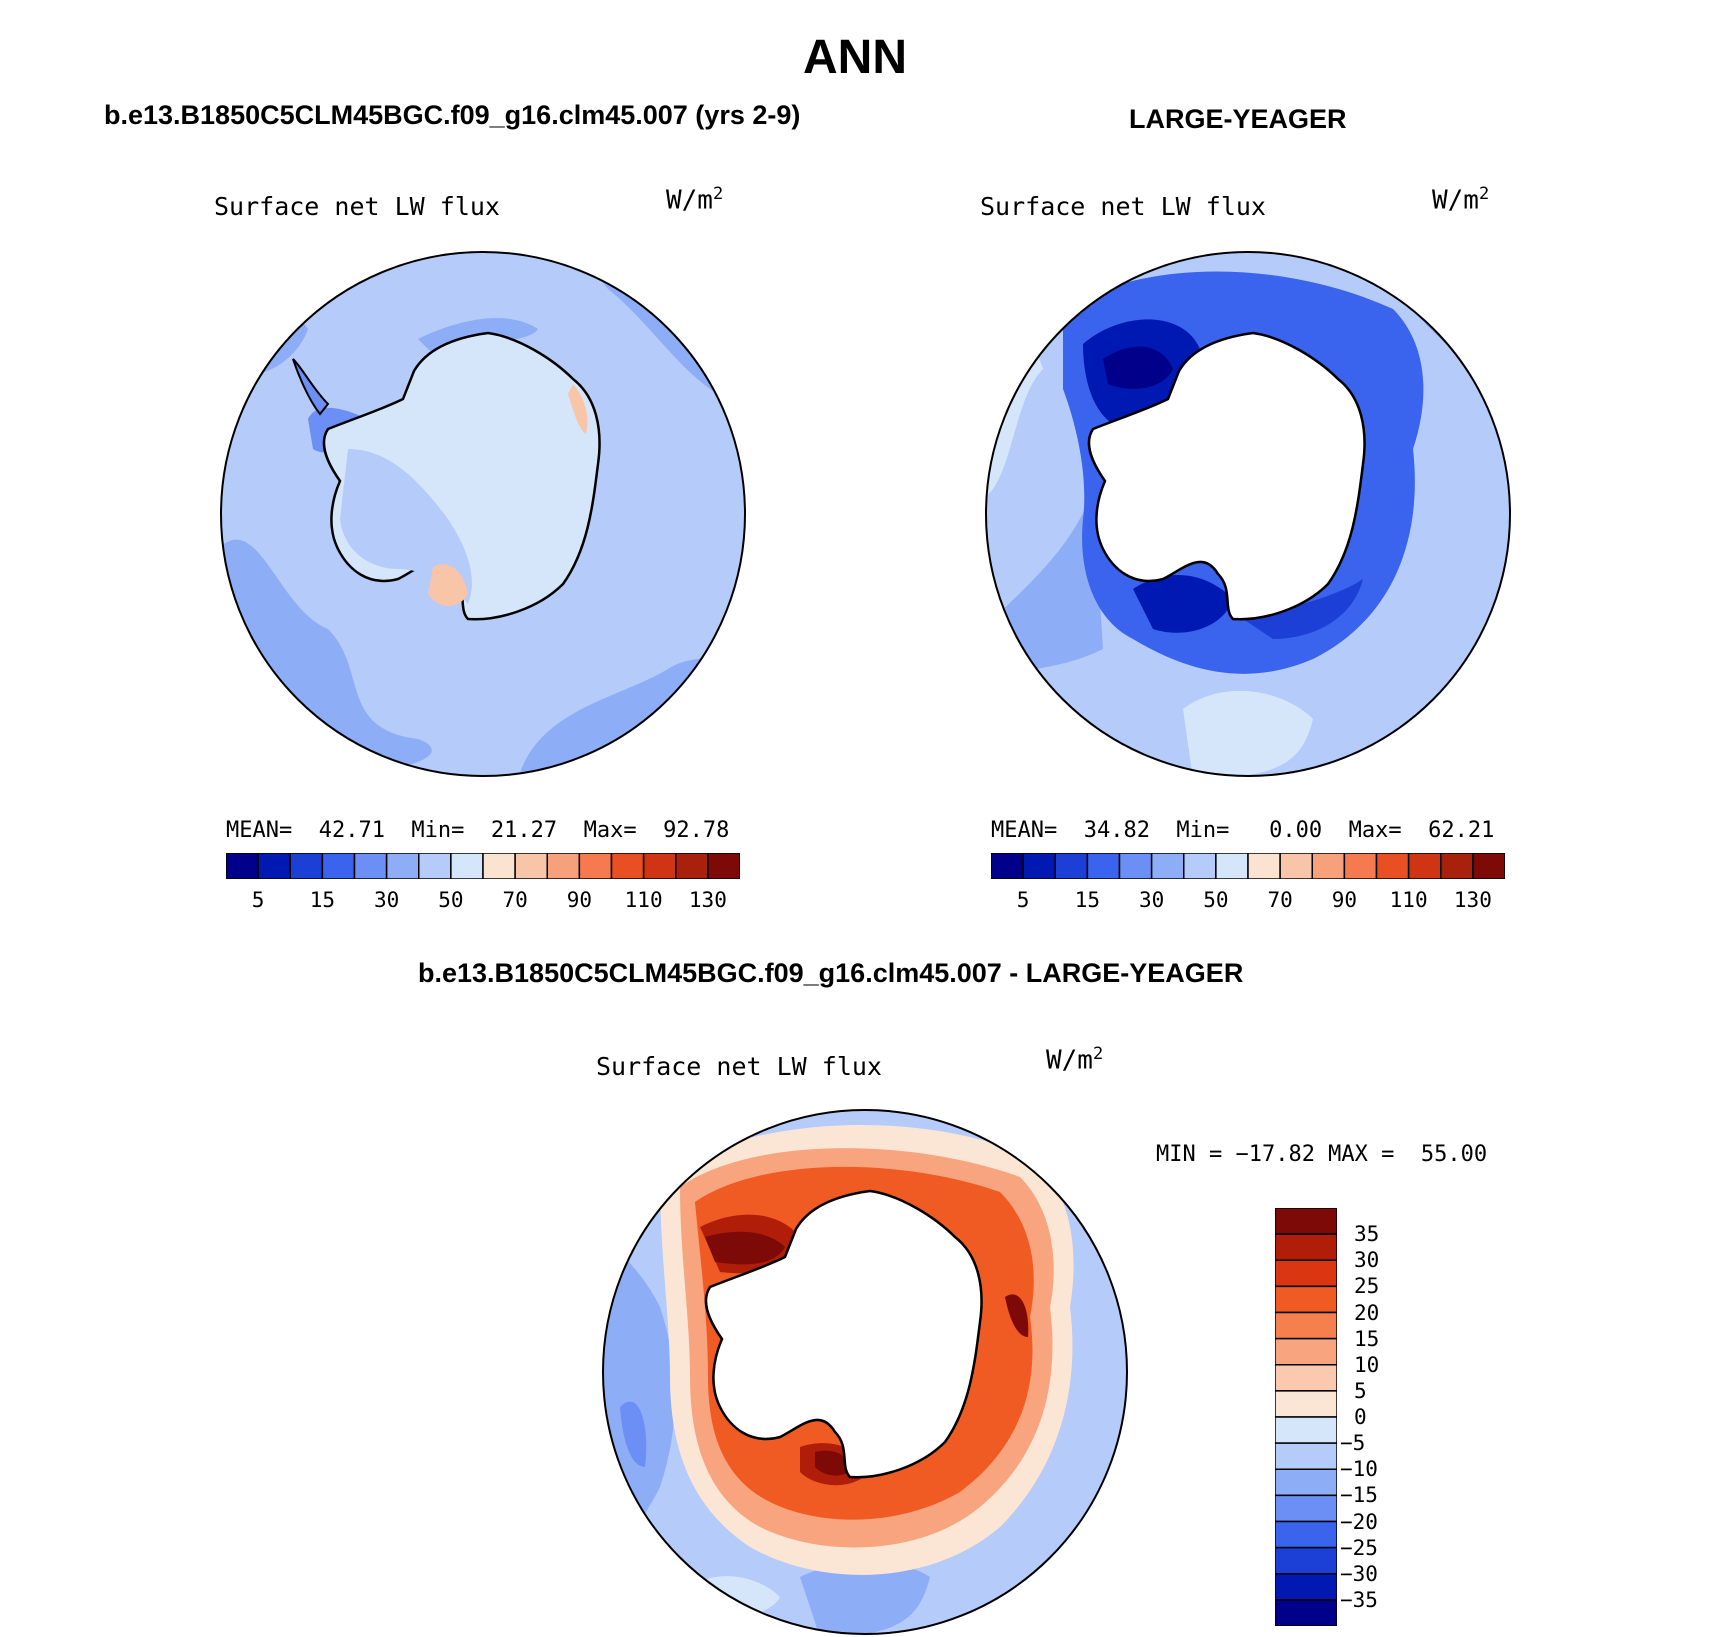 This screenshot has width=1710, height=1637. Describe the element at coordinates (1353, 1443) in the screenshot. I see `colorbar-tick-label: −5` at that location.